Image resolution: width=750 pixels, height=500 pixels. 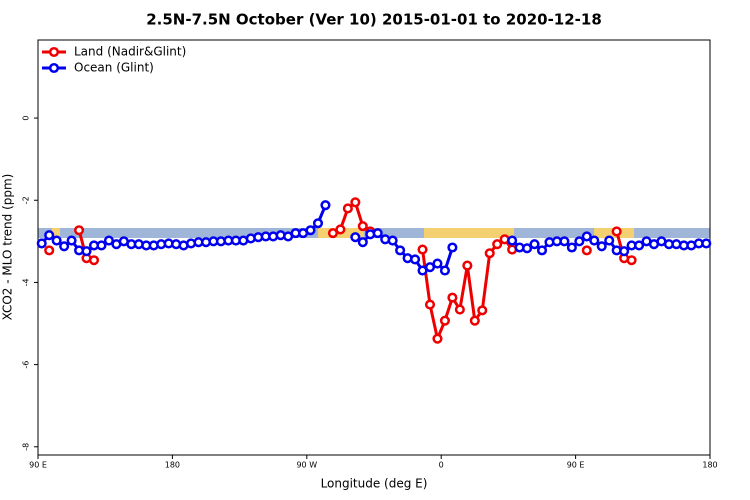 I want to click on x-axis-label: Longitude (deg E), so click(x=374, y=484).